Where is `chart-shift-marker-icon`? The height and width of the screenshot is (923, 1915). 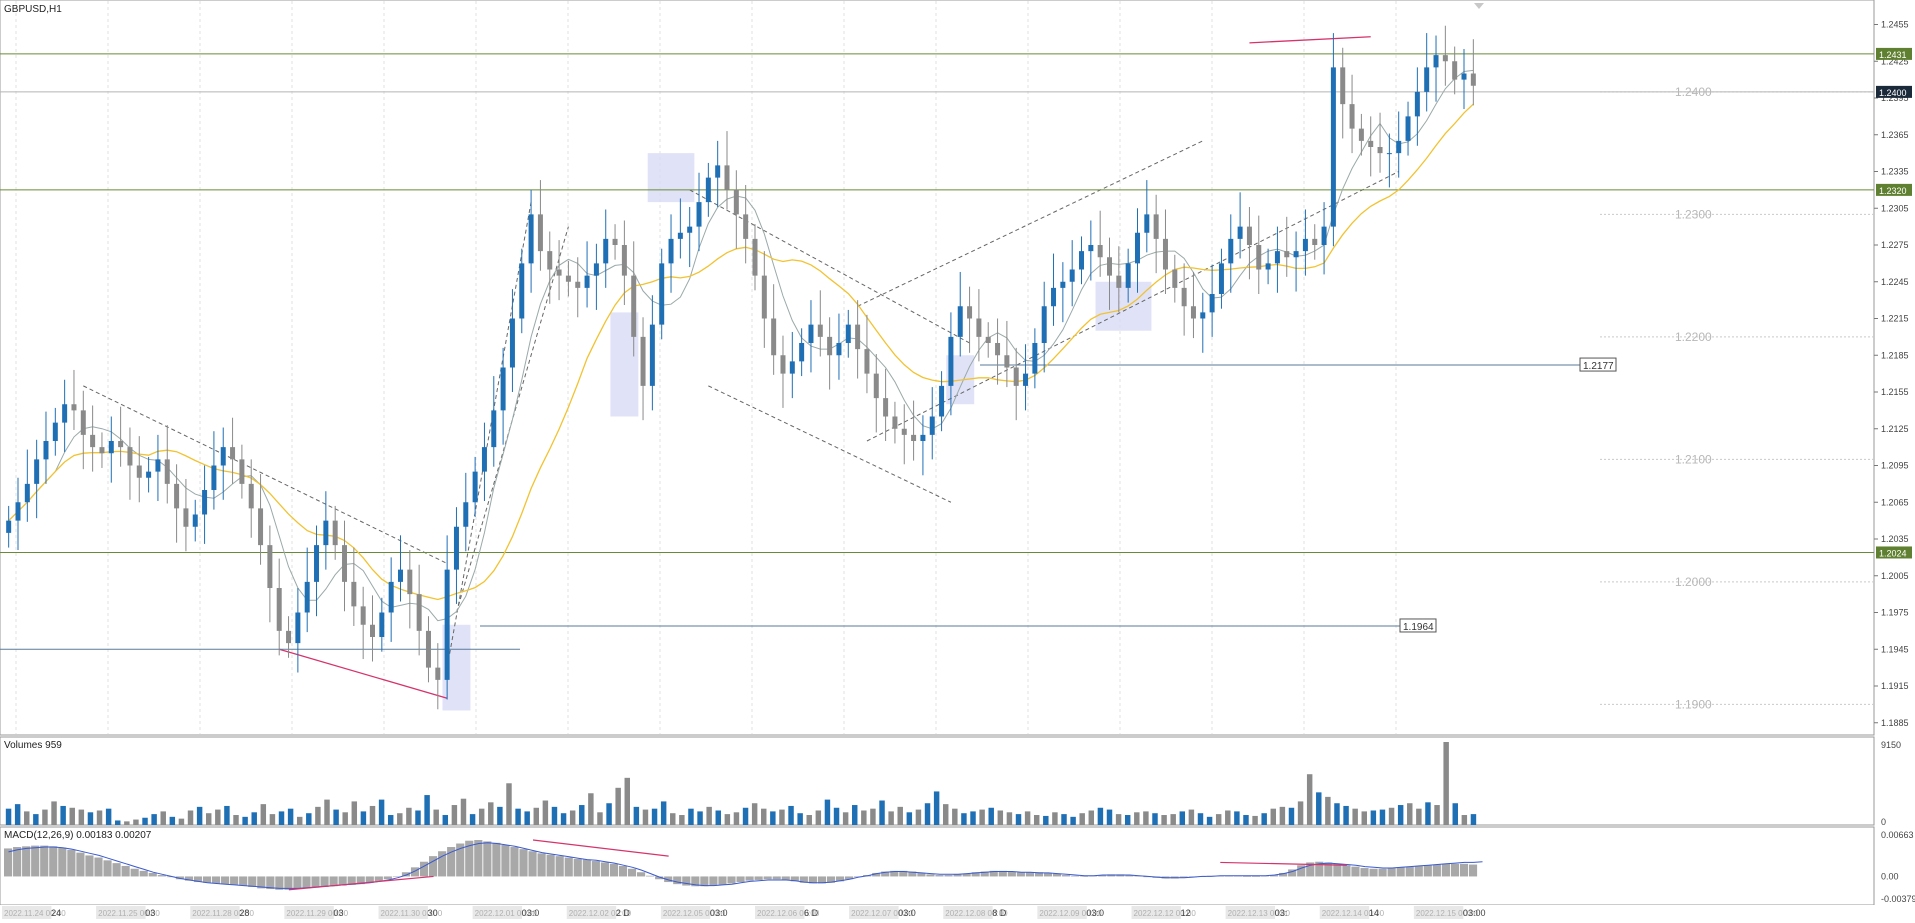 chart-shift-marker-icon is located at coordinates (1479, 6).